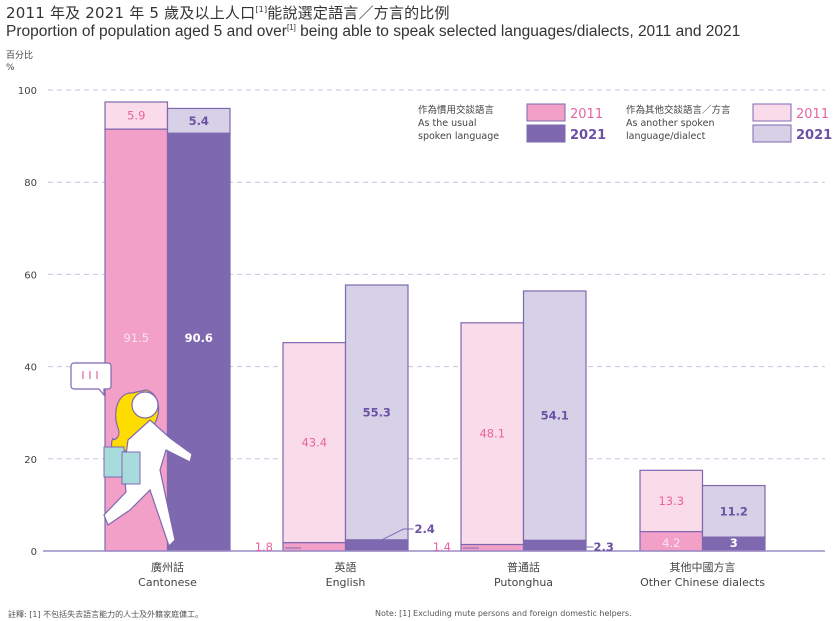 The image size is (840, 621). I want to click on data-label-another-2011: 43.4, so click(314, 443).